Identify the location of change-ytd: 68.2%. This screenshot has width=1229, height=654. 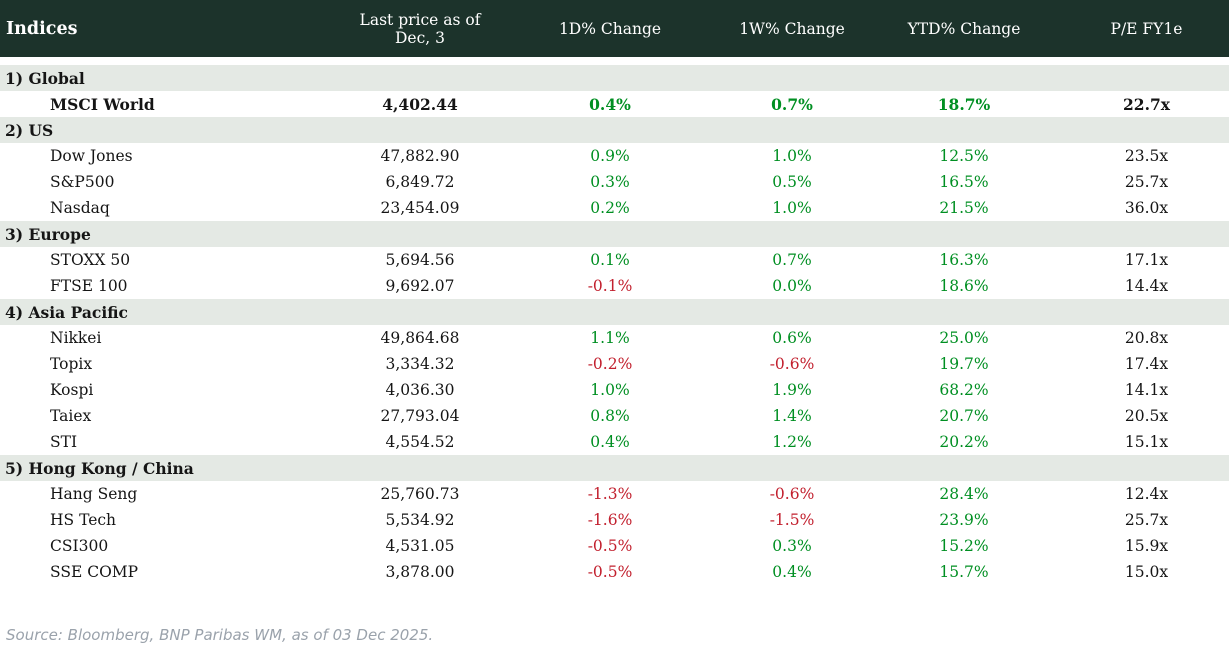
(964, 390).